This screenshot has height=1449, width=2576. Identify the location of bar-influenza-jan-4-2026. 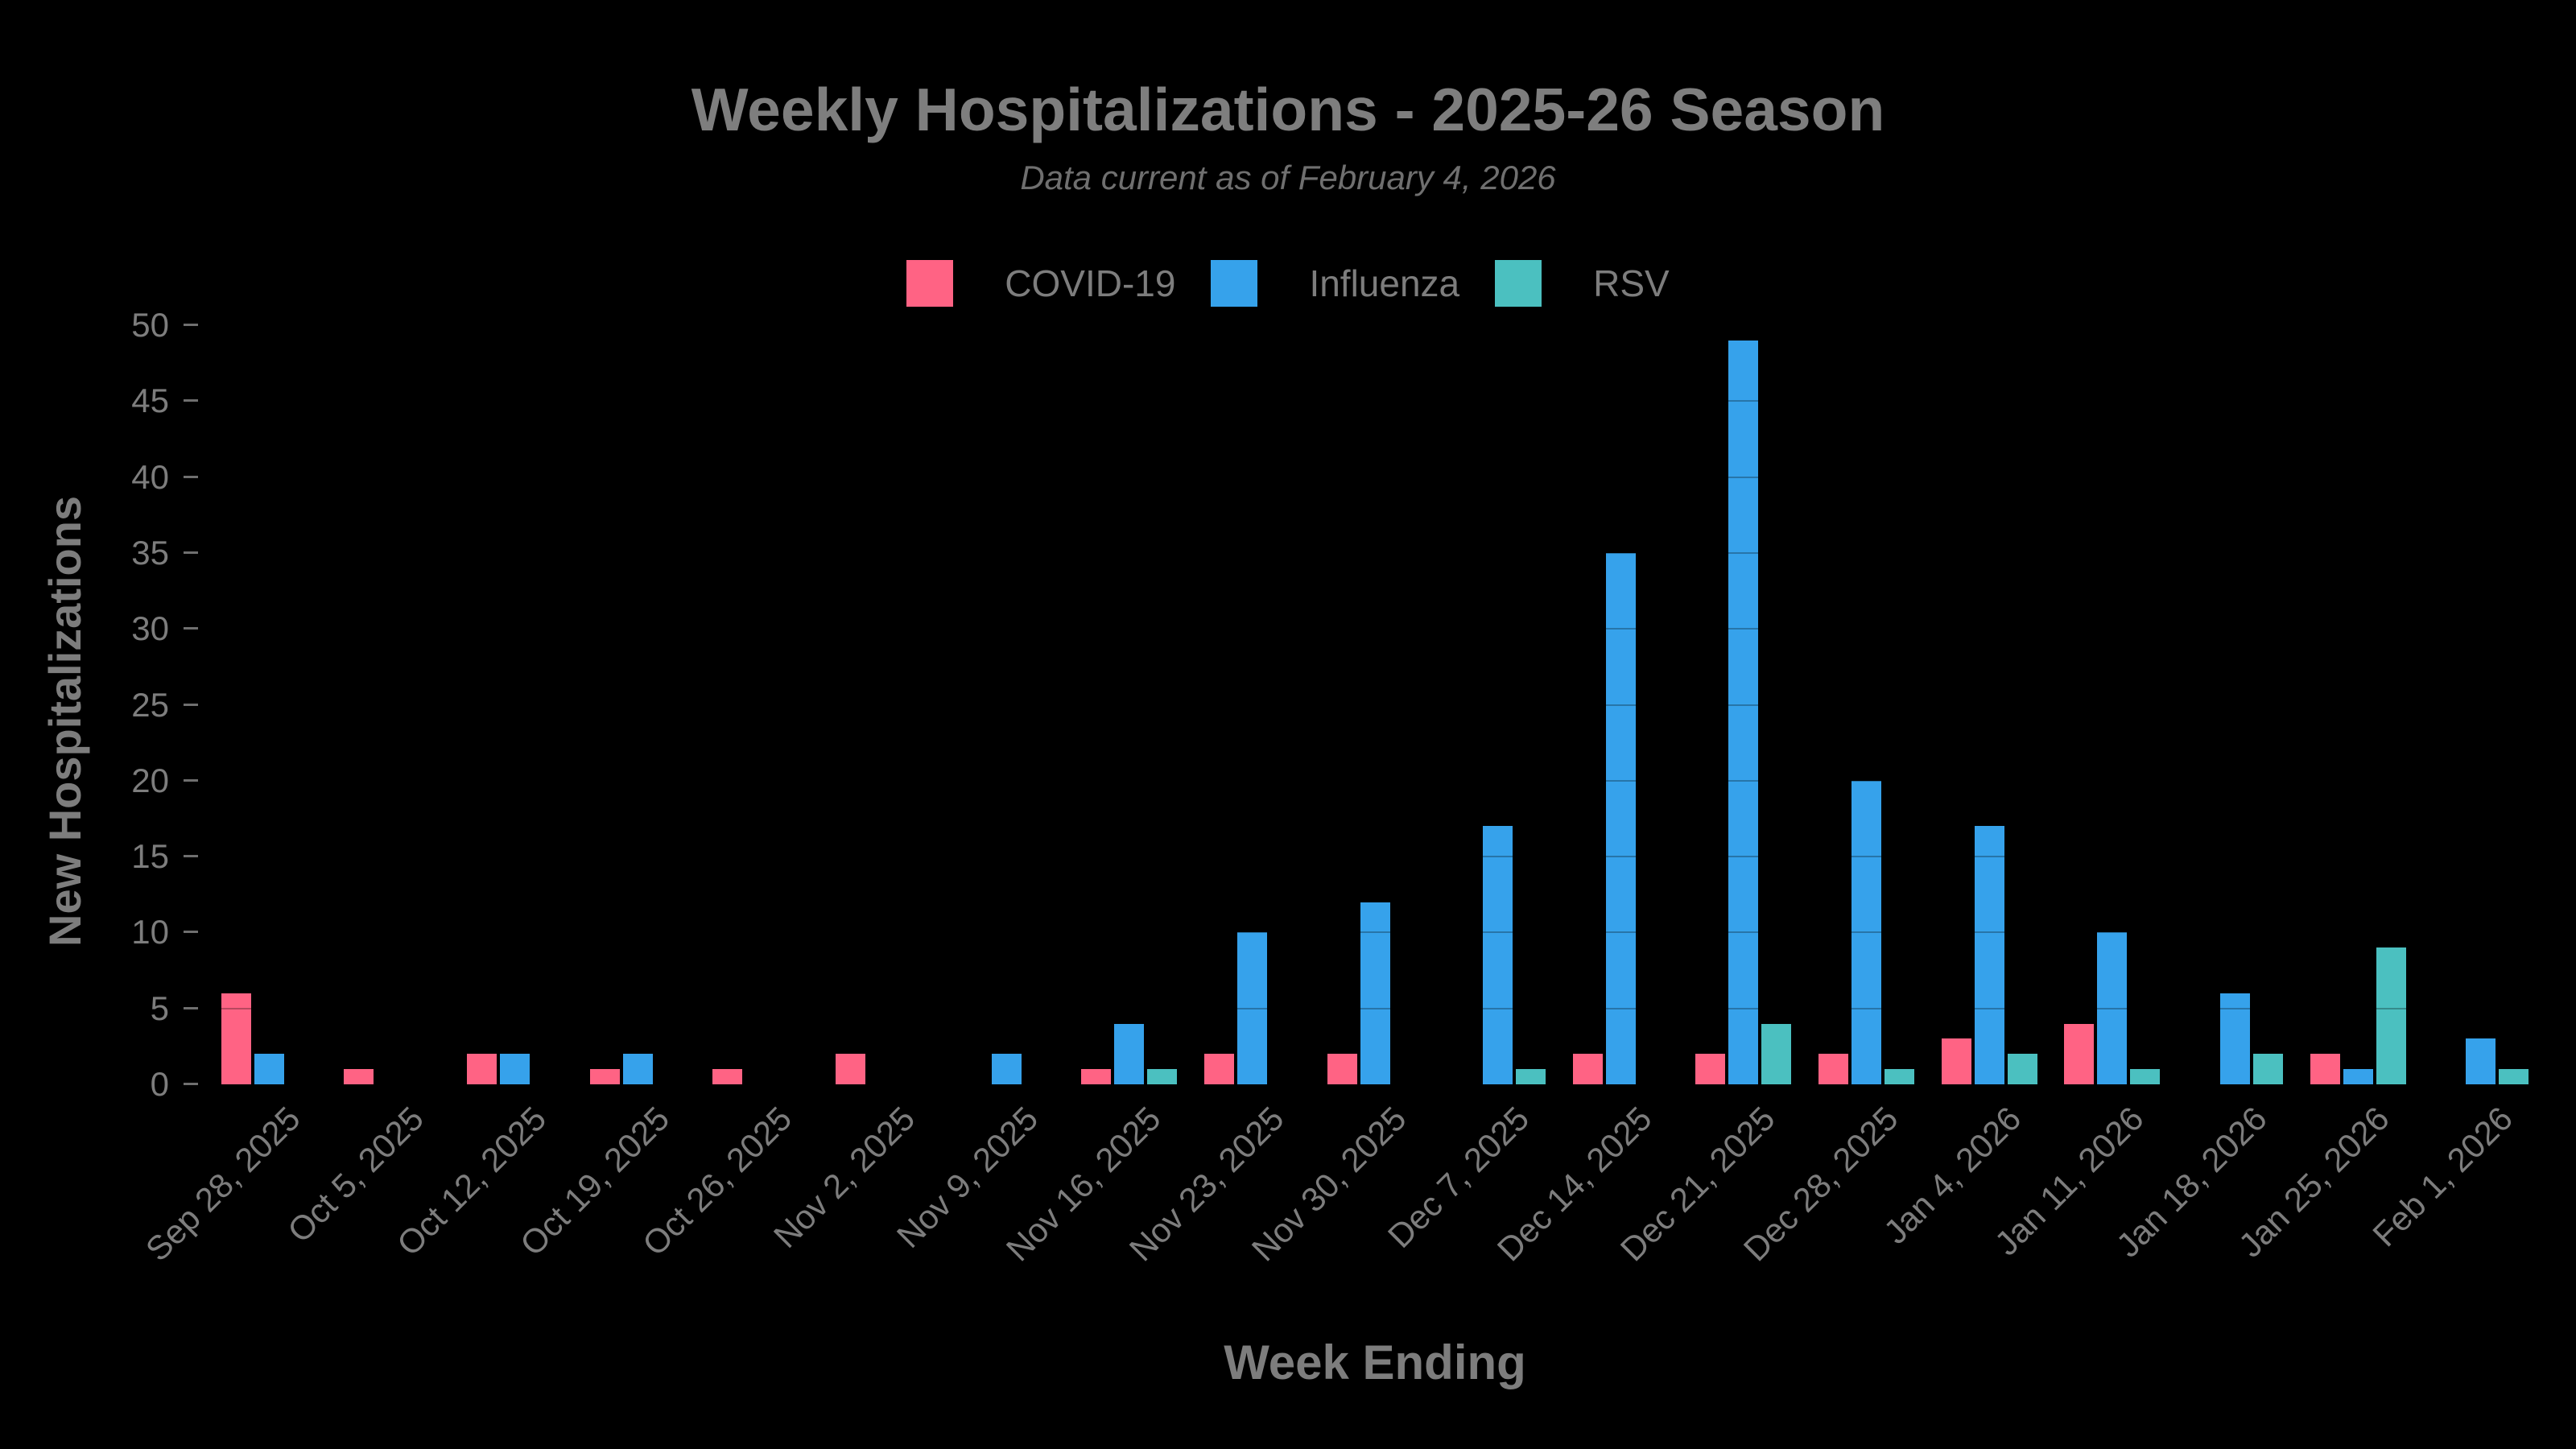
(1989, 955).